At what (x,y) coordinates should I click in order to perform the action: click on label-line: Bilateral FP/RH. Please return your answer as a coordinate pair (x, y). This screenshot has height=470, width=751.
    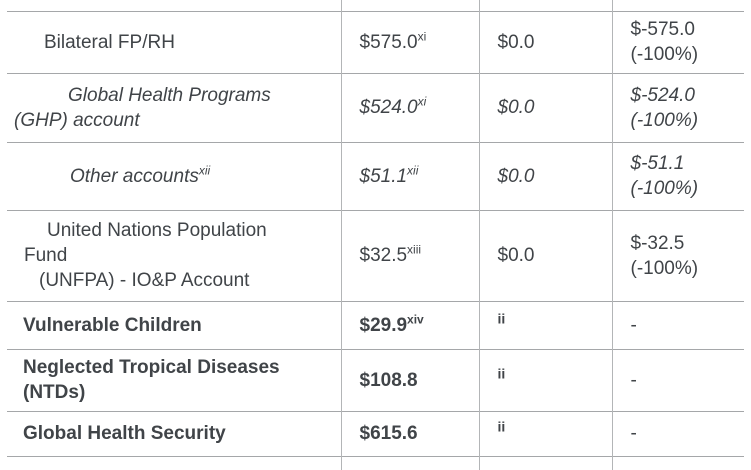
    Looking at the image, I should click on (109, 42).